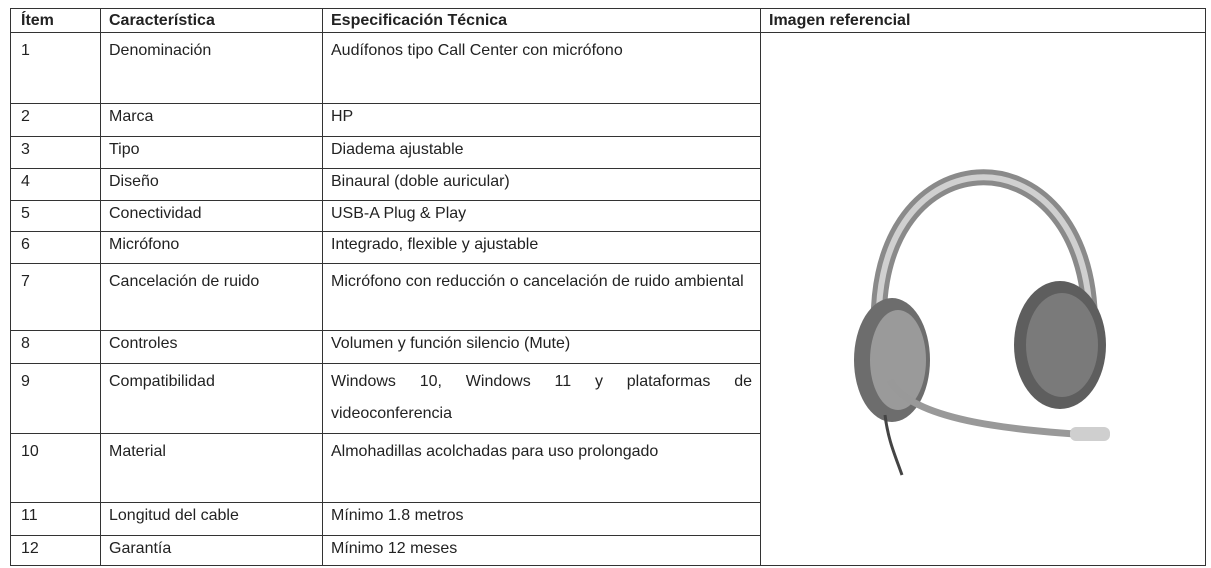 Image resolution: width=1211 pixels, height=568 pixels. Describe the element at coordinates (211, 68) in the screenshot. I see `table-cell: Denominación` at that location.